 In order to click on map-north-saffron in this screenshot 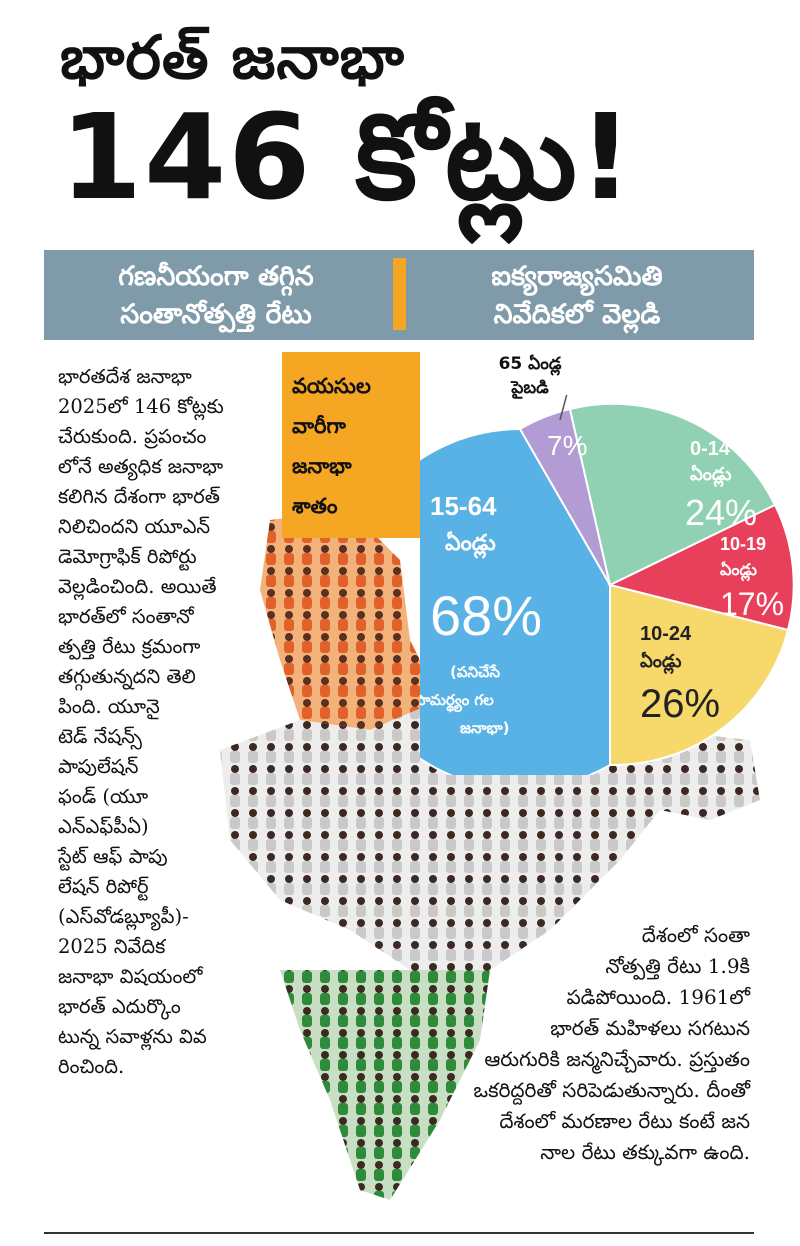, I will do `click(350, 620)`.